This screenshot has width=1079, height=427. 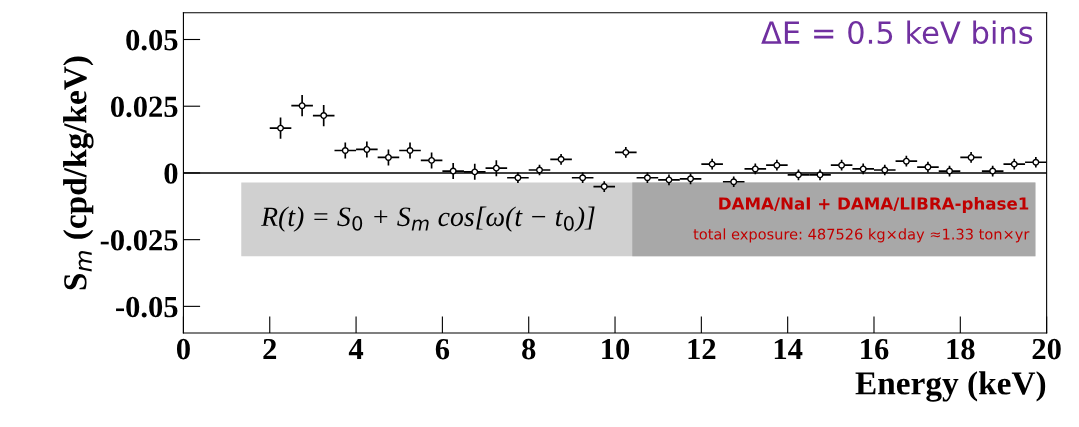 What do you see at coordinates (171, 173) in the screenshot?
I see `y-tick-label: 0` at bounding box center [171, 173].